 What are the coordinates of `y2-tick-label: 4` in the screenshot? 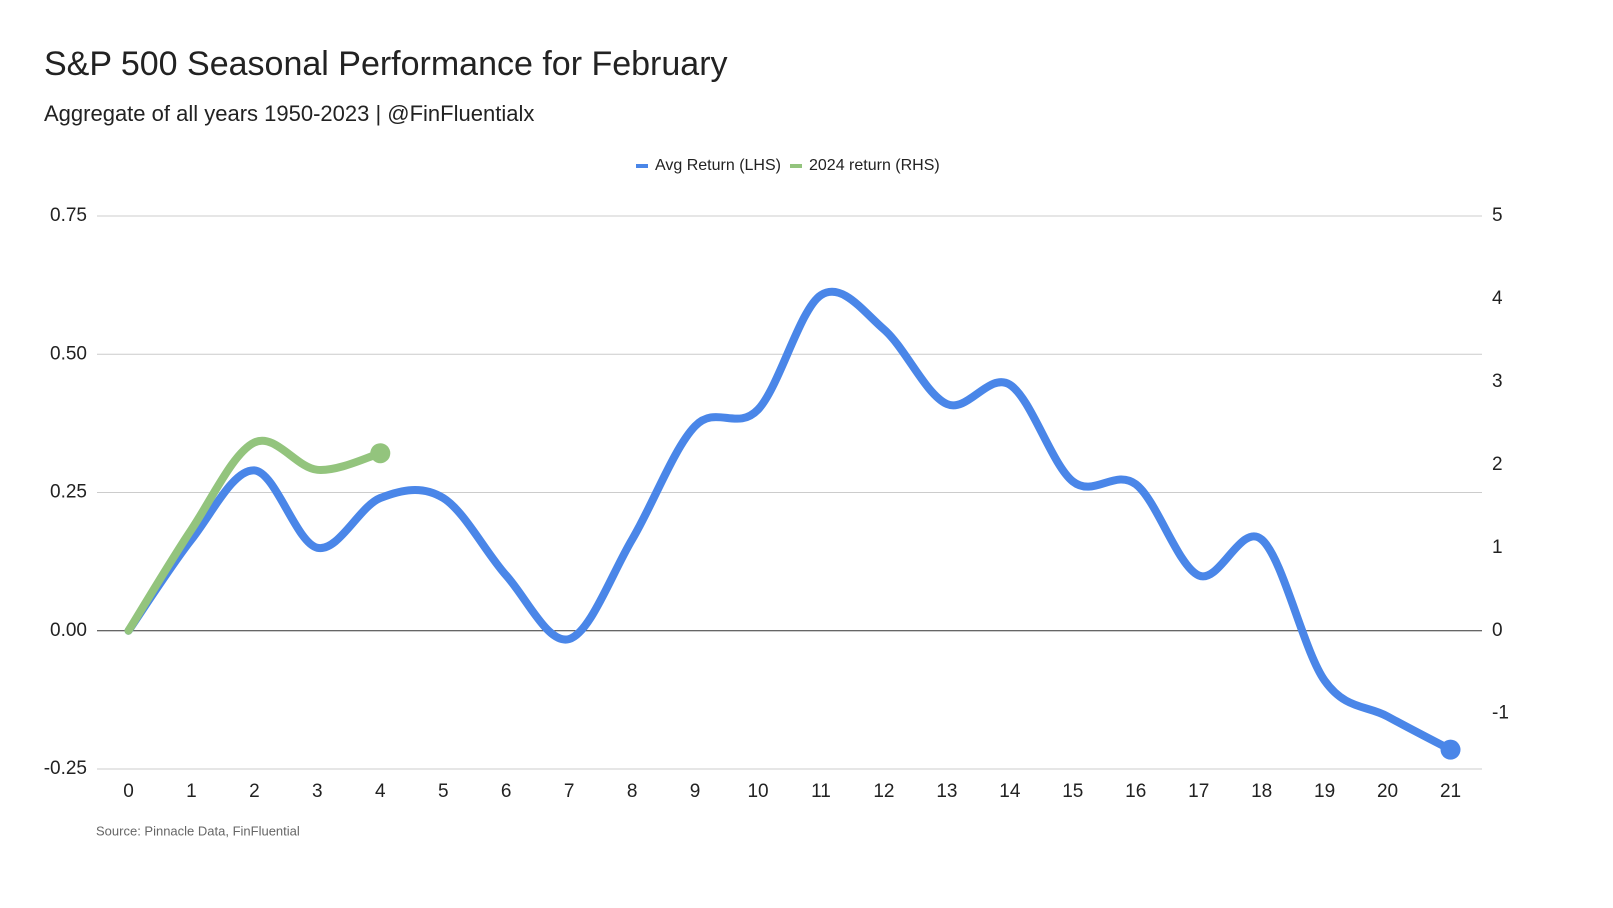 It's located at (1497, 298).